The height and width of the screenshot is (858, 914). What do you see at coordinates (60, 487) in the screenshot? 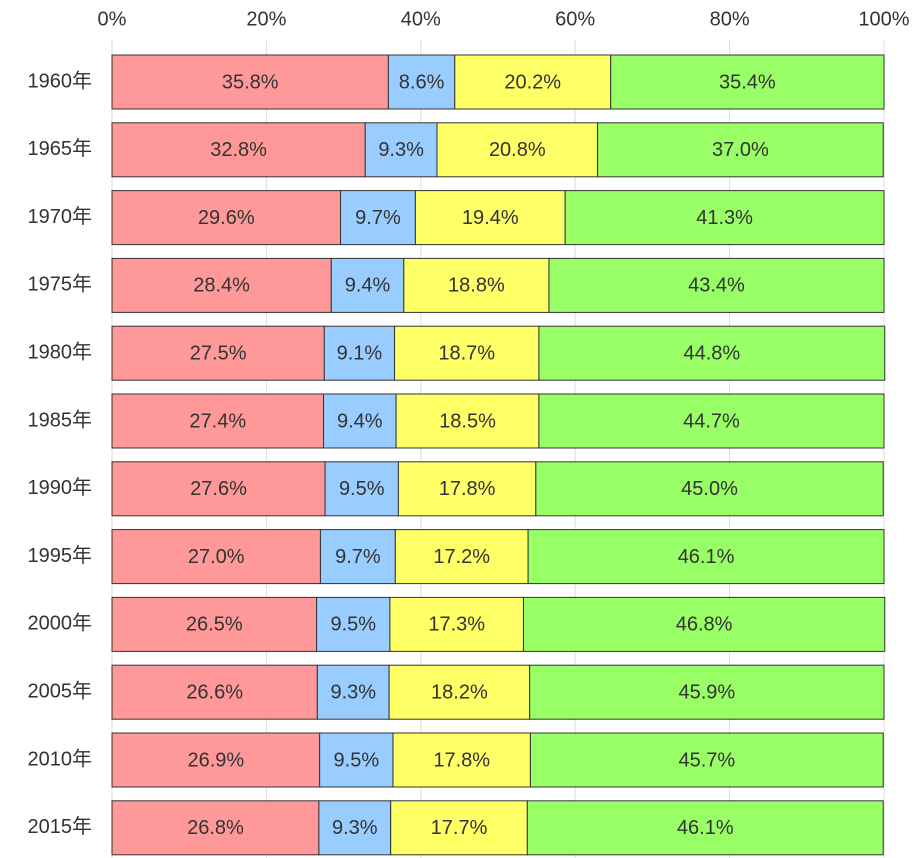
I see `y-tick-label: 1990年` at bounding box center [60, 487].